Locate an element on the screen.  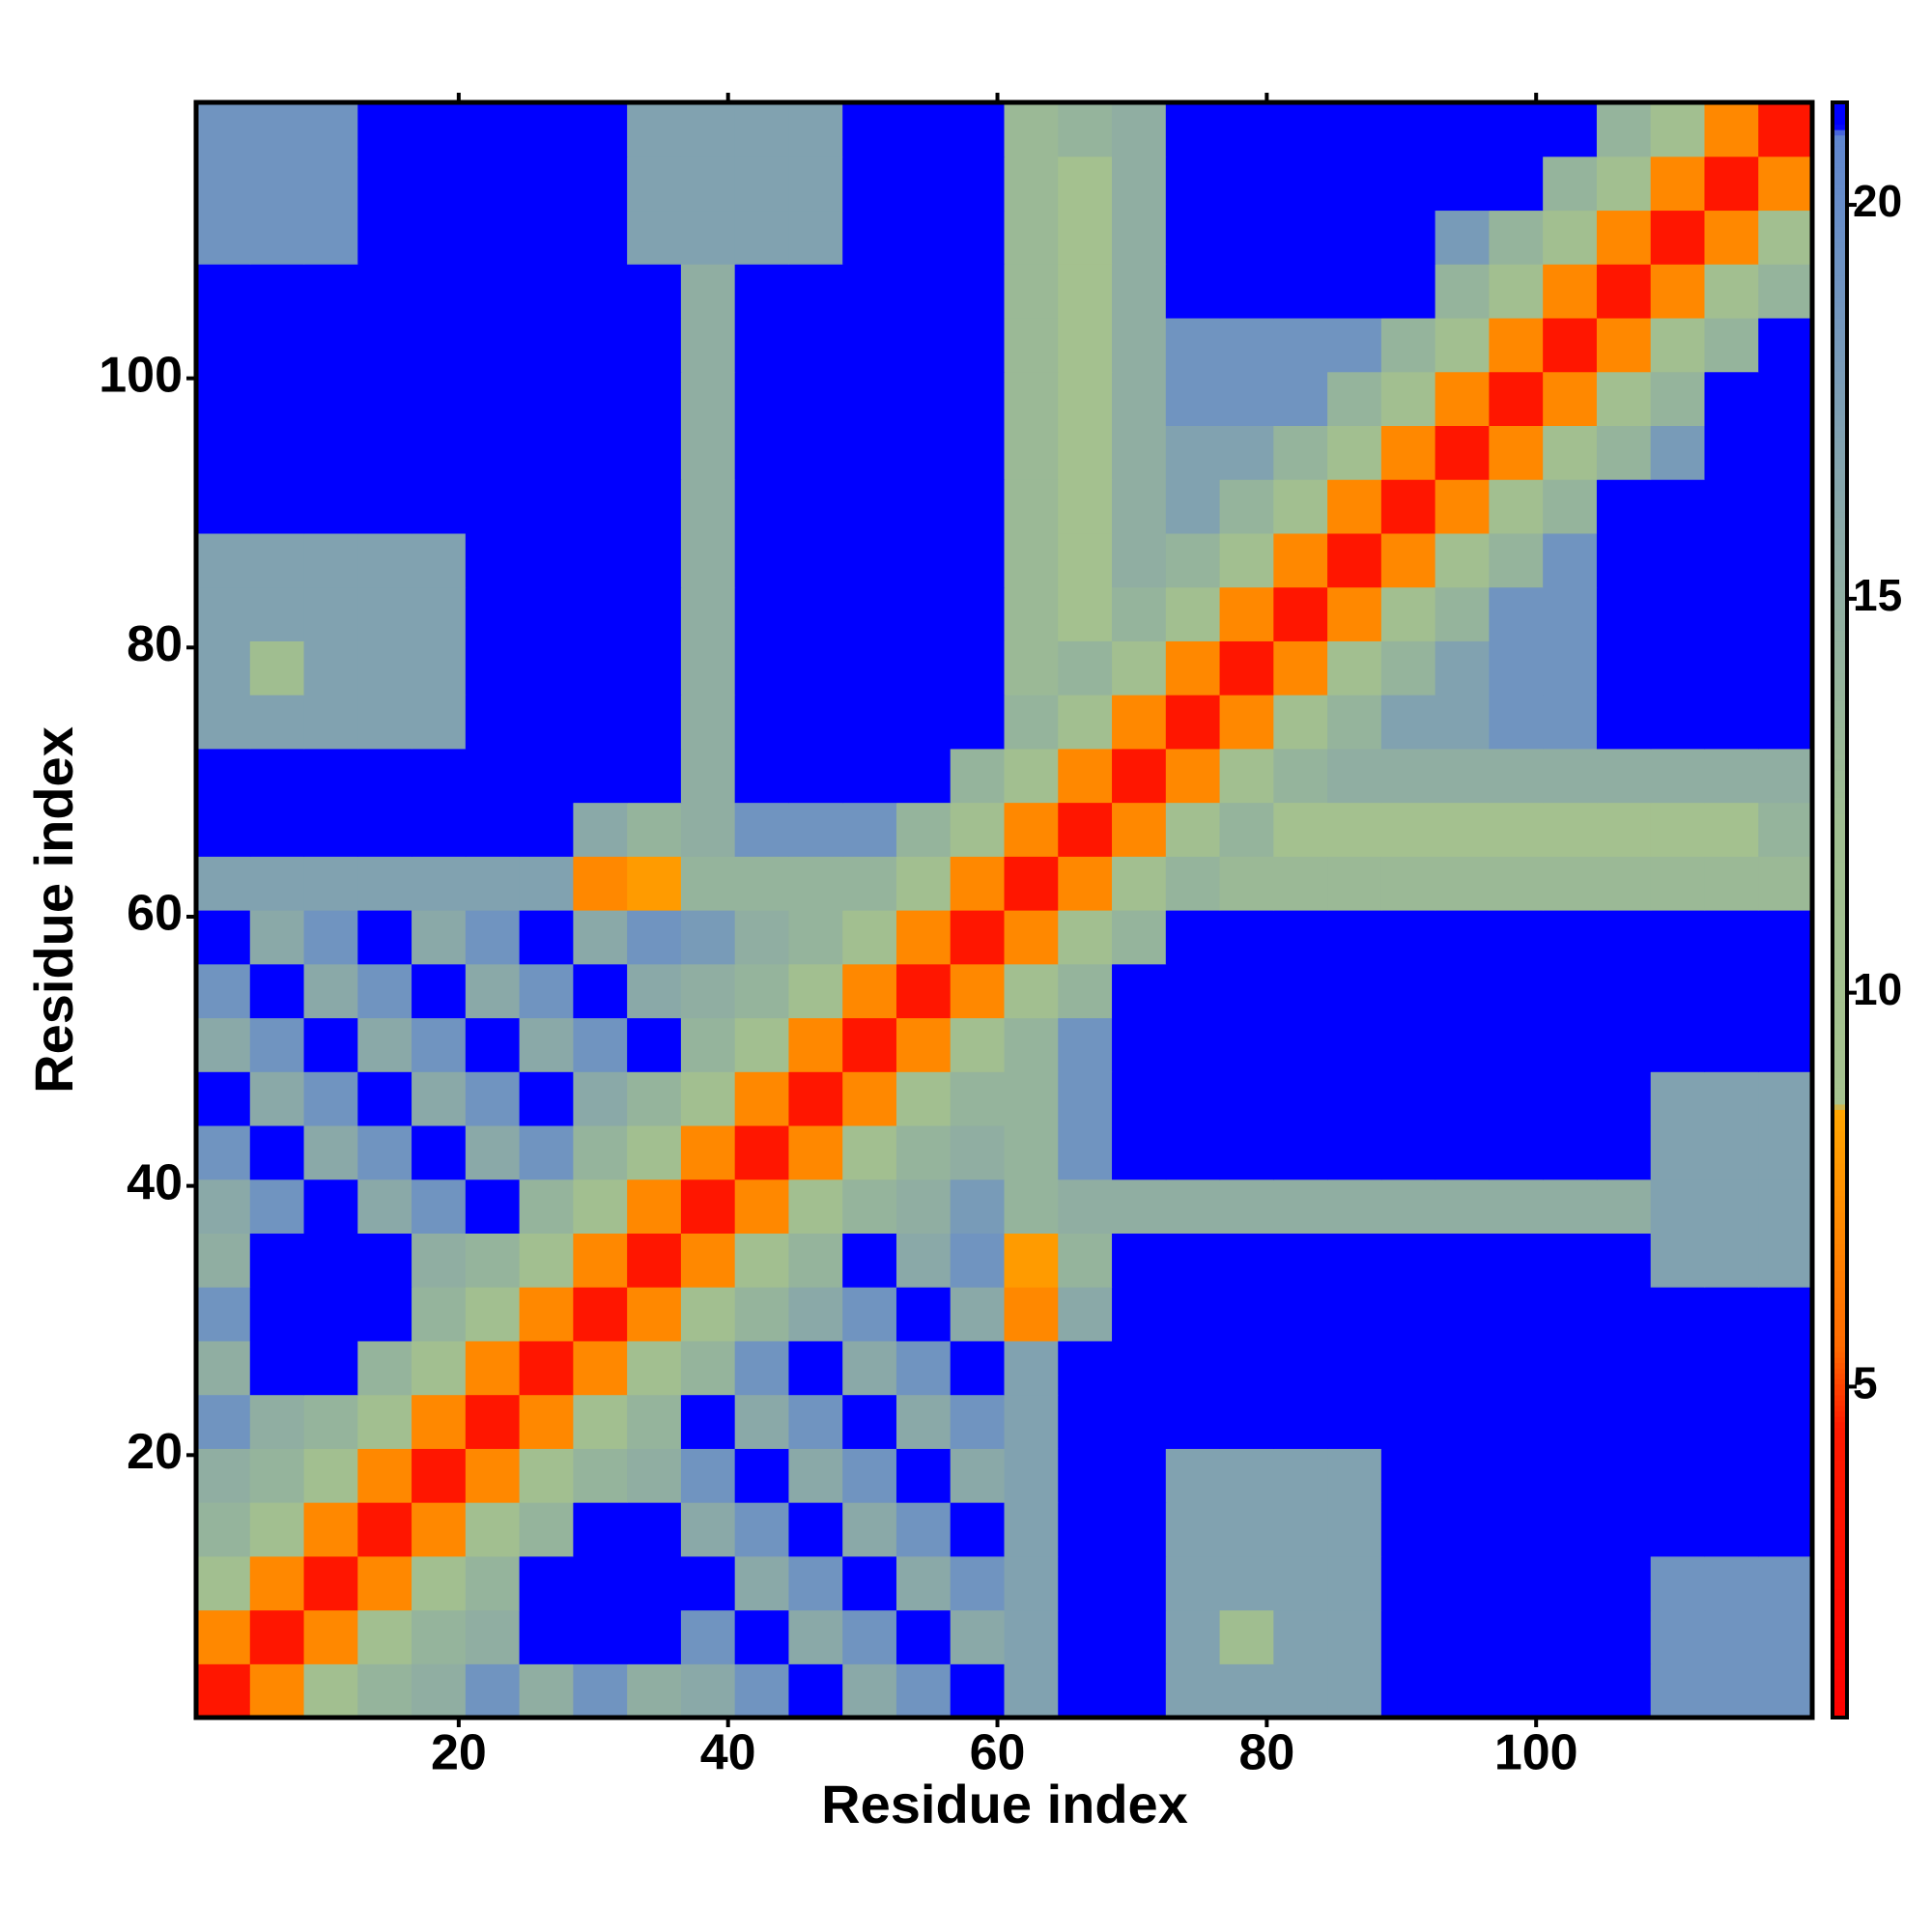
x-tick-label: 20 is located at coordinates (459, 1753).